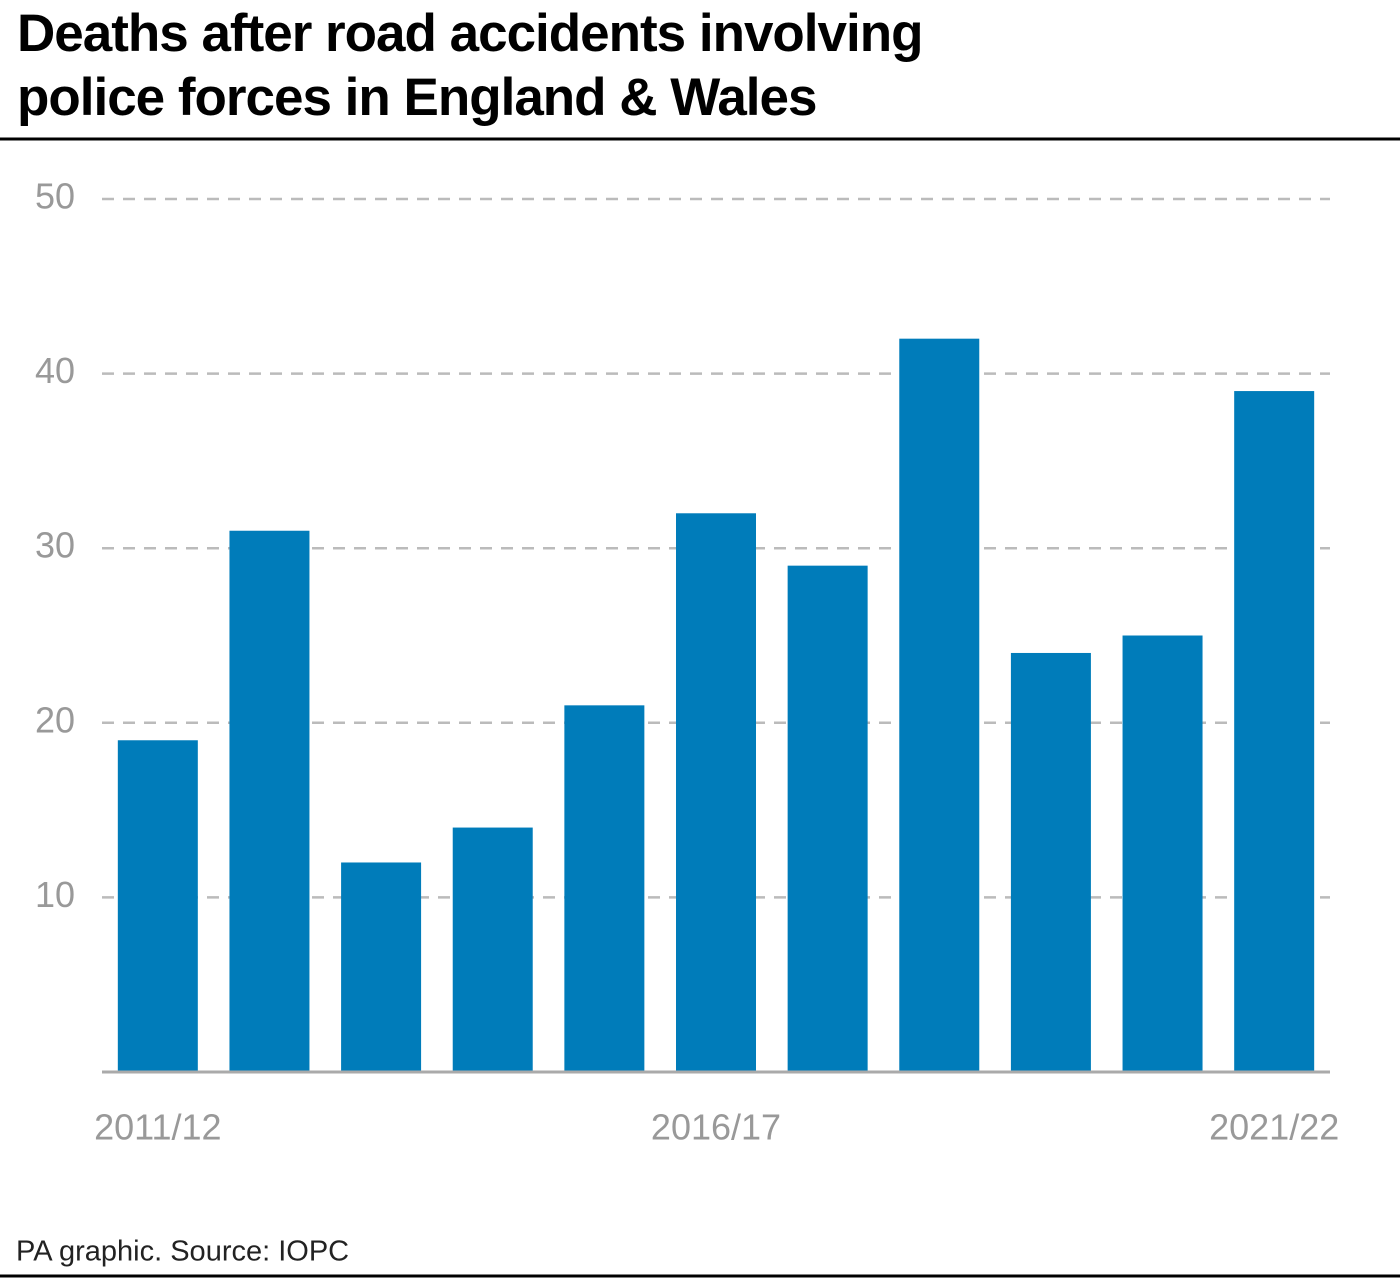 This screenshot has width=1400, height=1278. I want to click on x-tick-label: 2016/17, so click(716, 1127).